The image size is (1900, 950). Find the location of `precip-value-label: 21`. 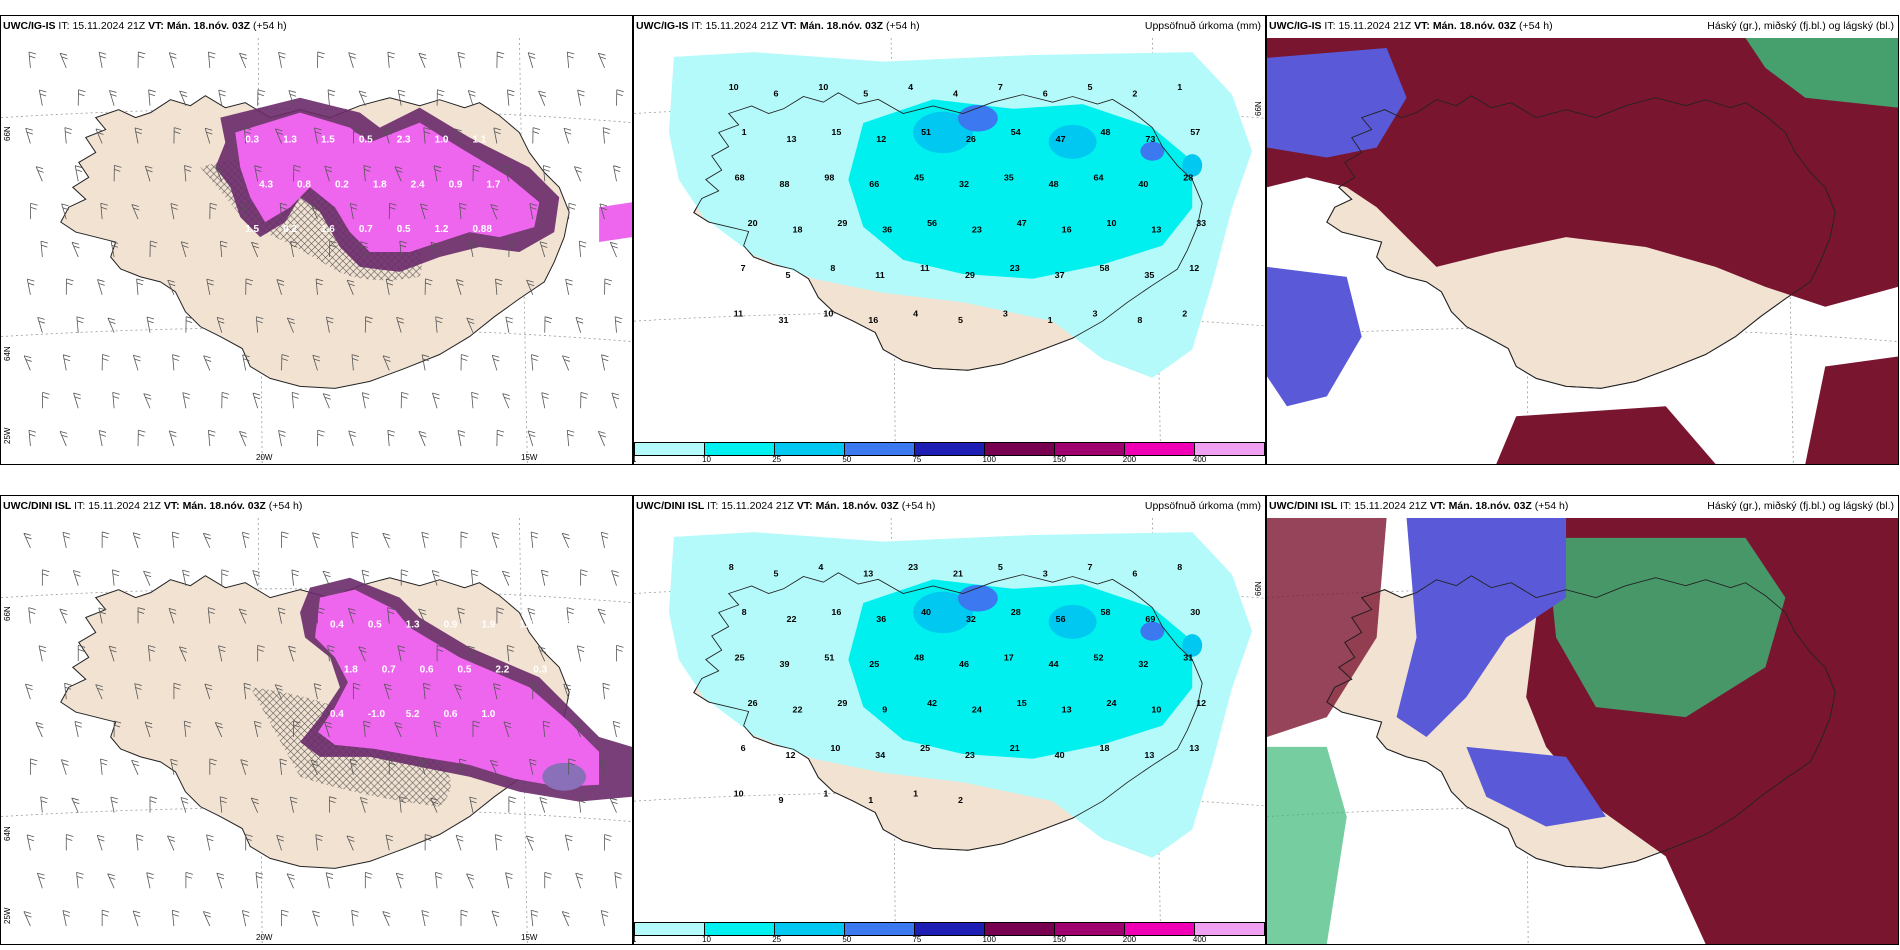

precip-value-label: 21 is located at coordinates (958, 574).